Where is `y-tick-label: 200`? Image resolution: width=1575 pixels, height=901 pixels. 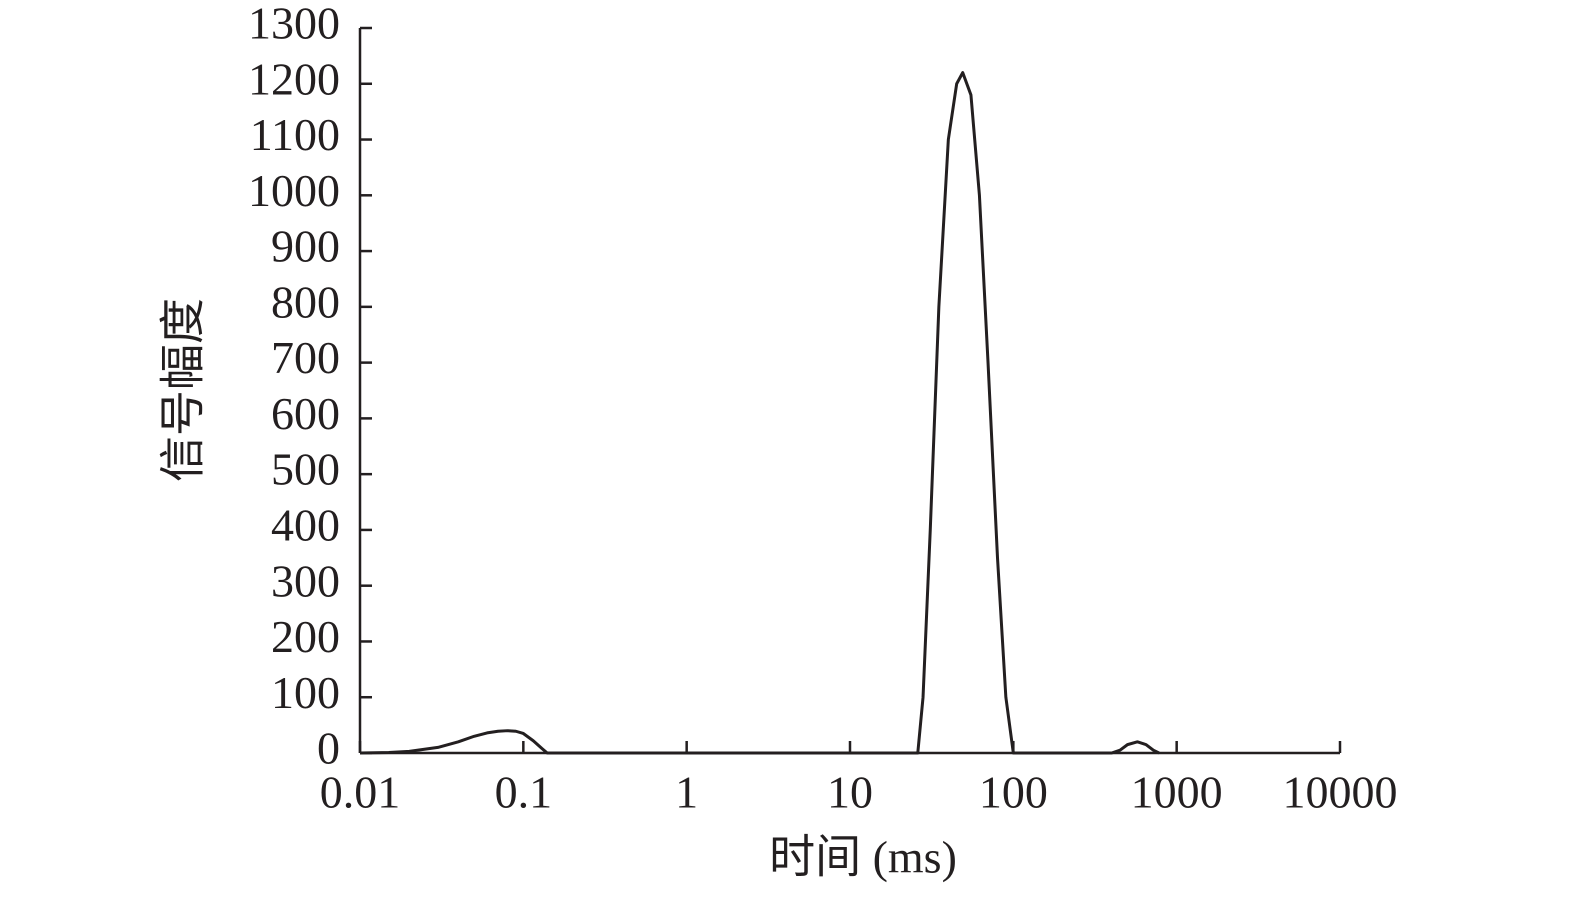
y-tick-label: 200 is located at coordinates (305, 636).